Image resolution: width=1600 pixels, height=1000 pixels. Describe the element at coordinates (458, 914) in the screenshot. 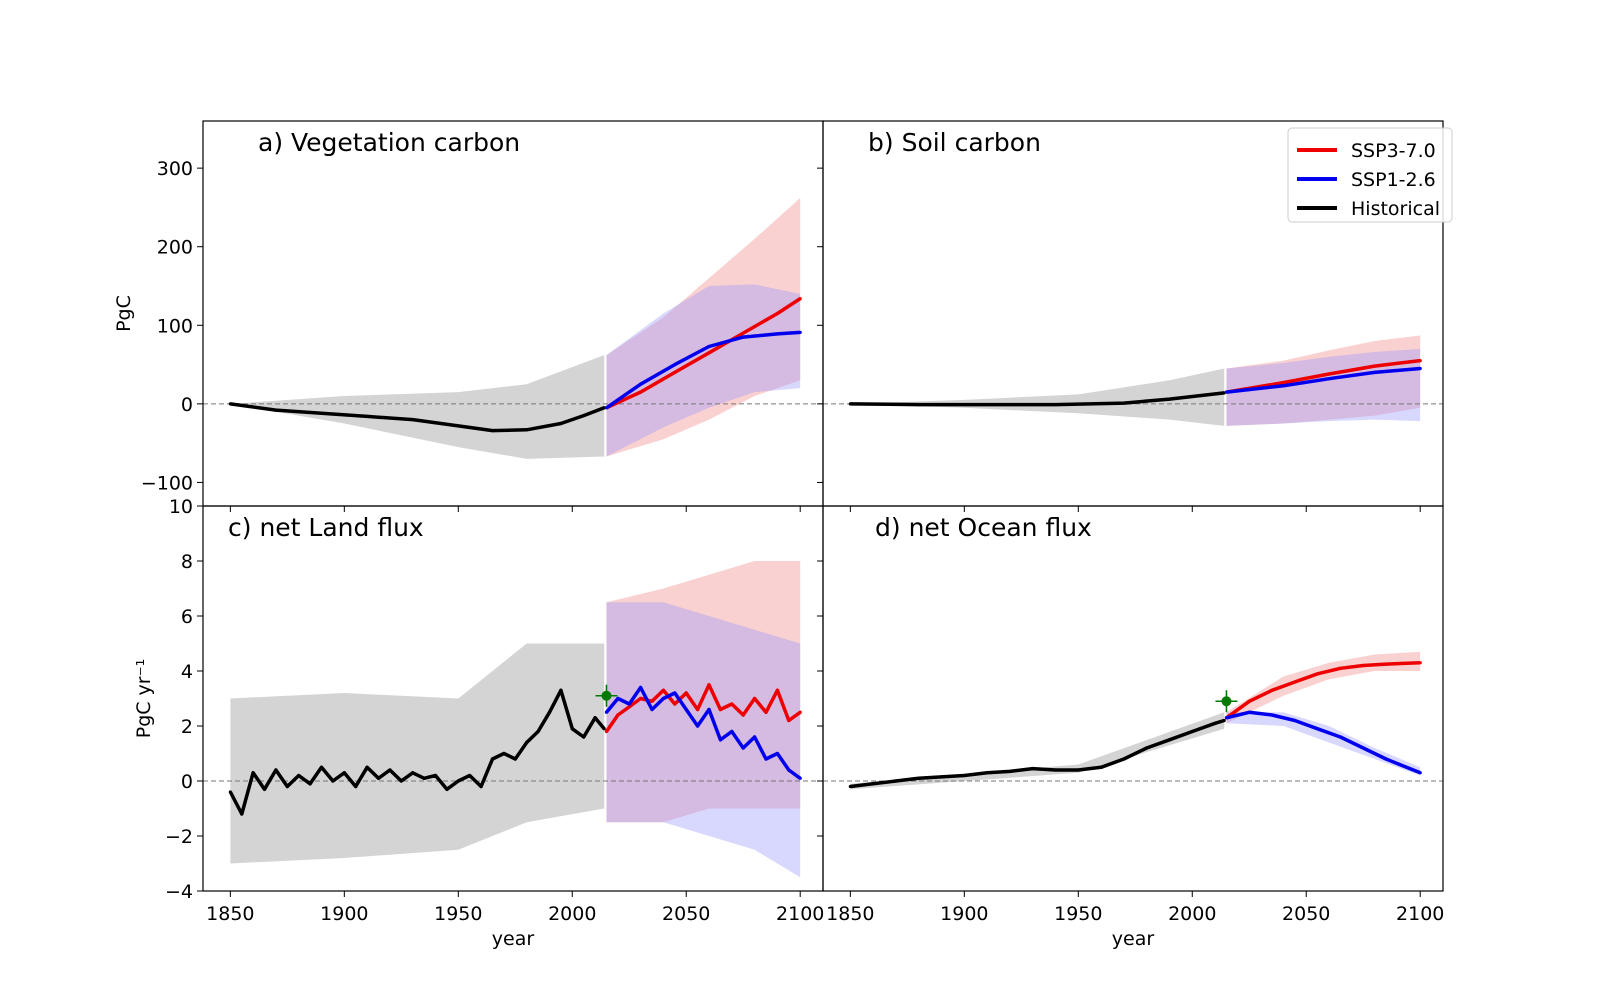

I see `x-tick-label: 1950` at that location.